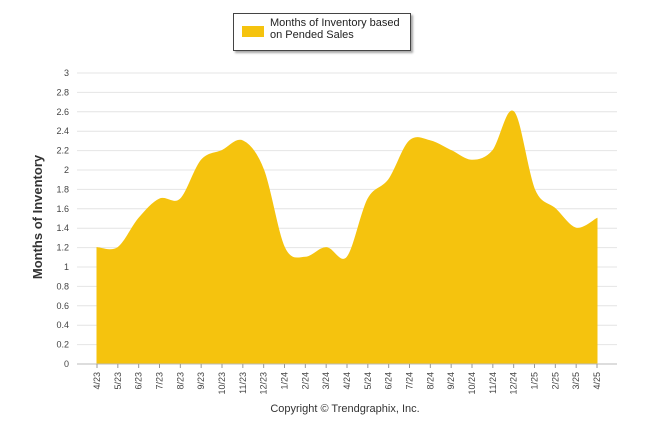 The image size is (646, 434). I want to click on x-tick-label: 9/24, so click(451, 381).